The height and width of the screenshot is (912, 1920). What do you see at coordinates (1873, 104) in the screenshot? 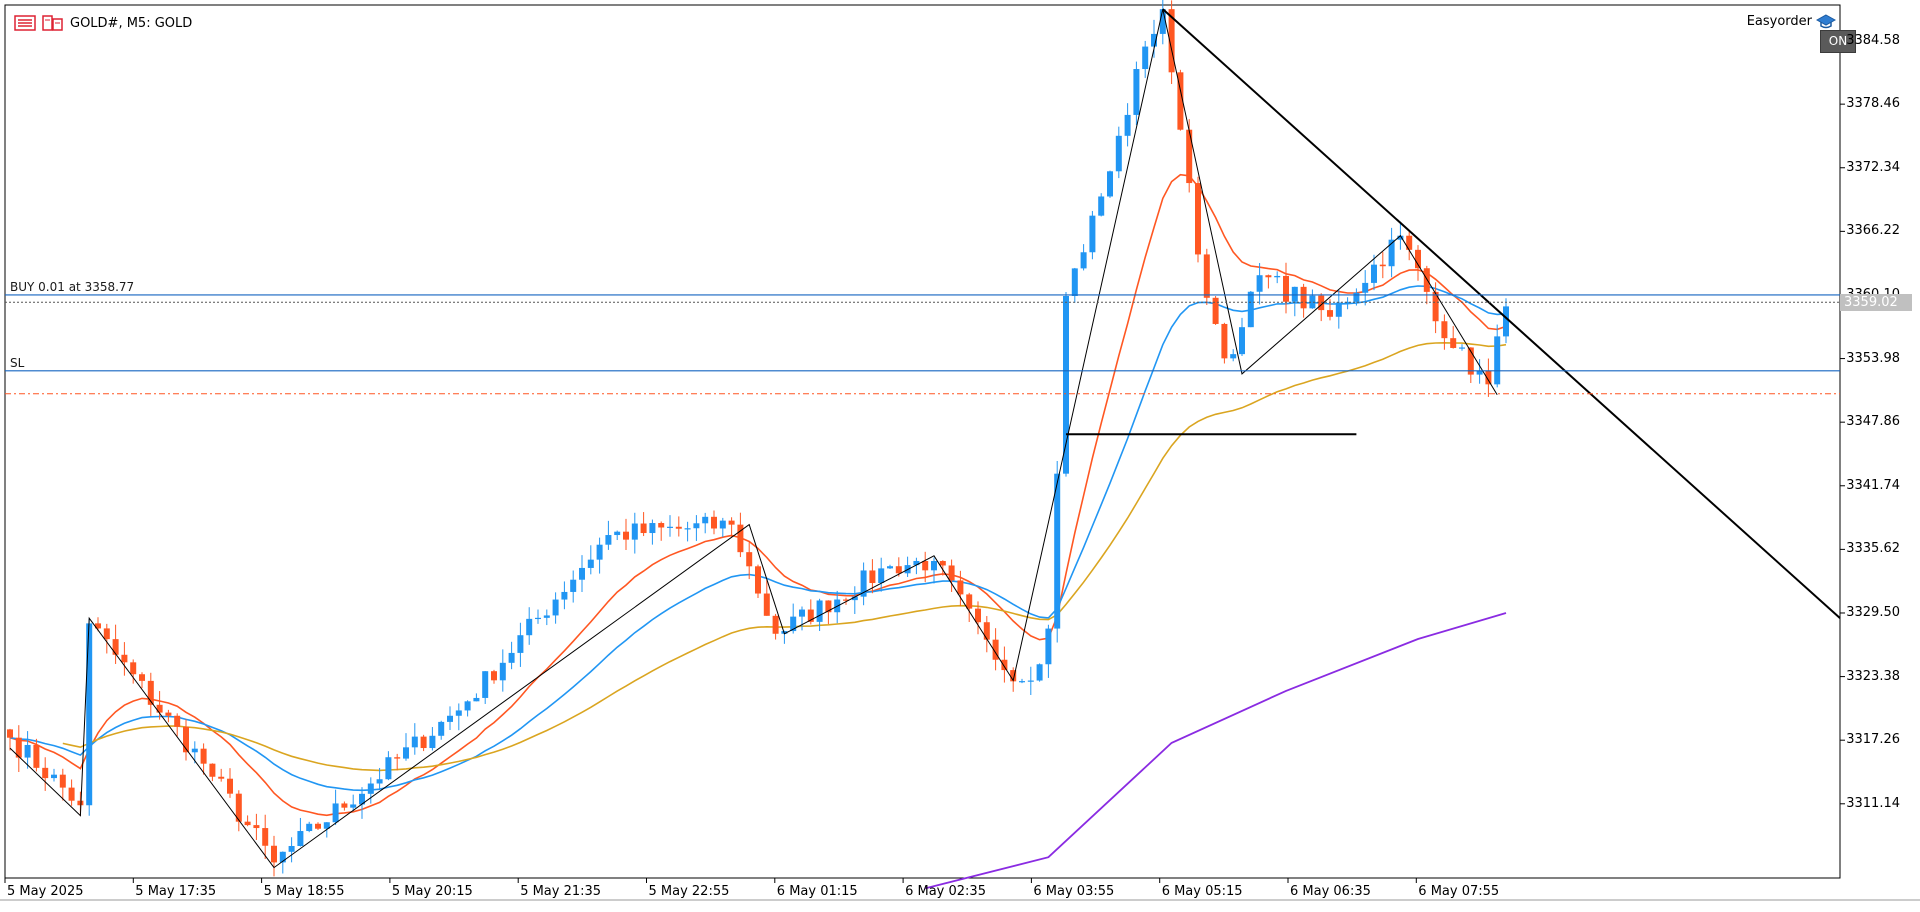
I see `price-tick-label: 3378.46` at bounding box center [1873, 104].